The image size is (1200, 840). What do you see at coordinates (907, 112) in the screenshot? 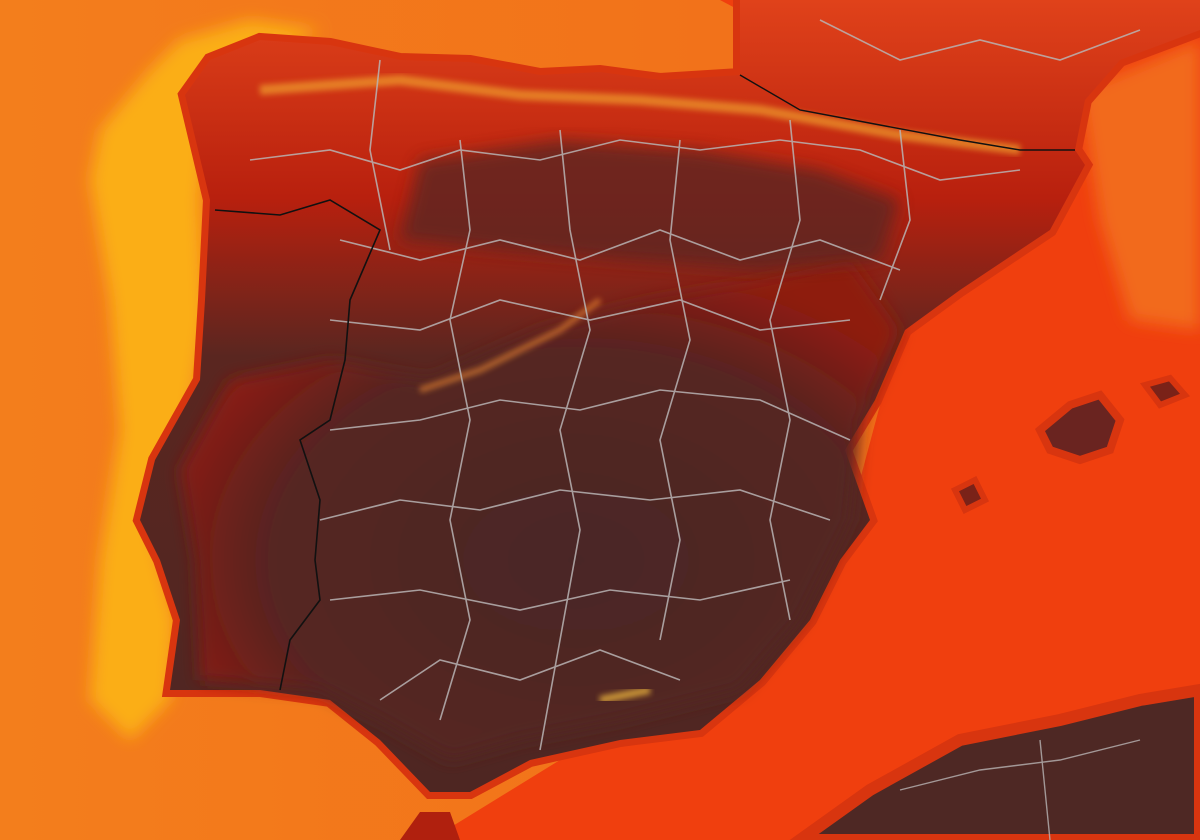
I see `pyrenees-border` at bounding box center [907, 112].